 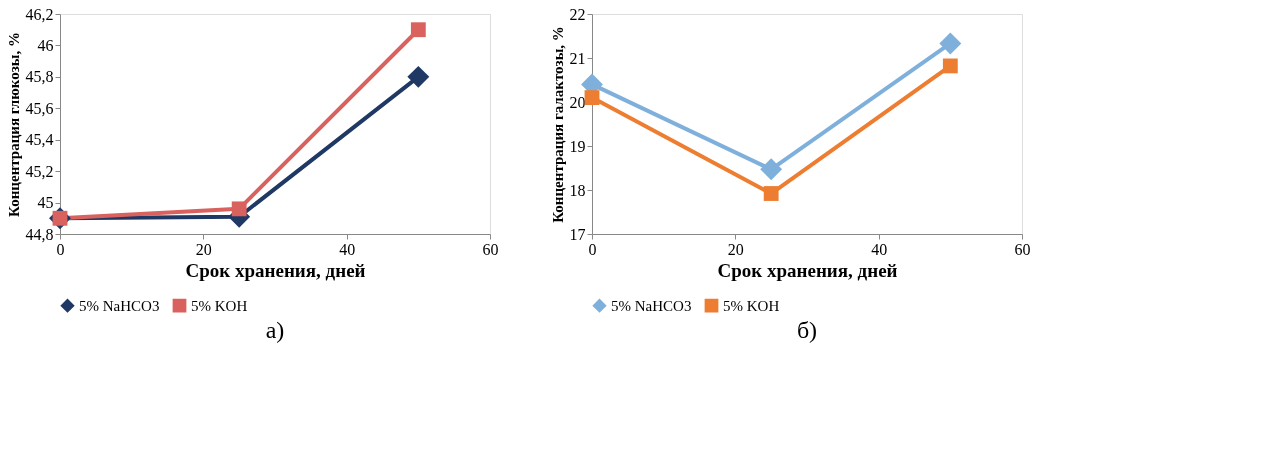 I want to click on y-tick-label: 46,2, so click(x=39, y=14).